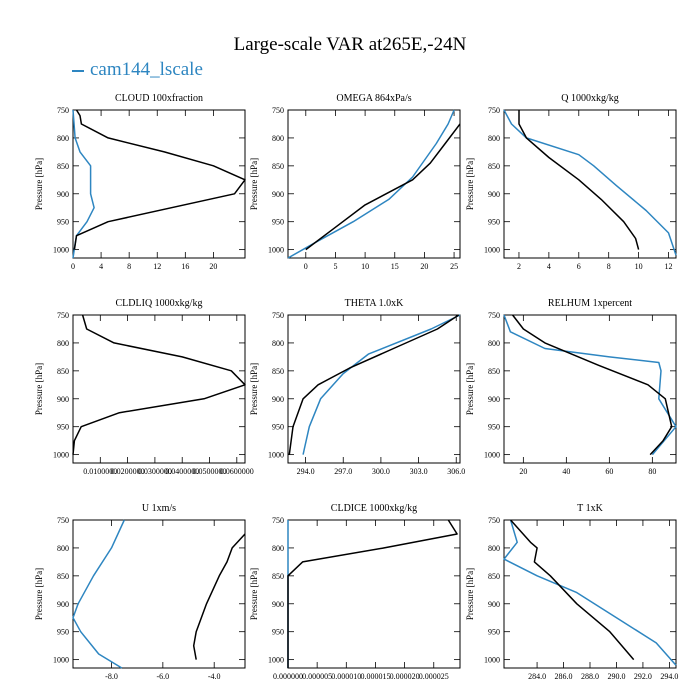 This screenshot has height=700, width=700. Describe the element at coordinates (350, 44) in the screenshot. I see `figure-title: Large-scale VAR at265E,-24N` at that location.